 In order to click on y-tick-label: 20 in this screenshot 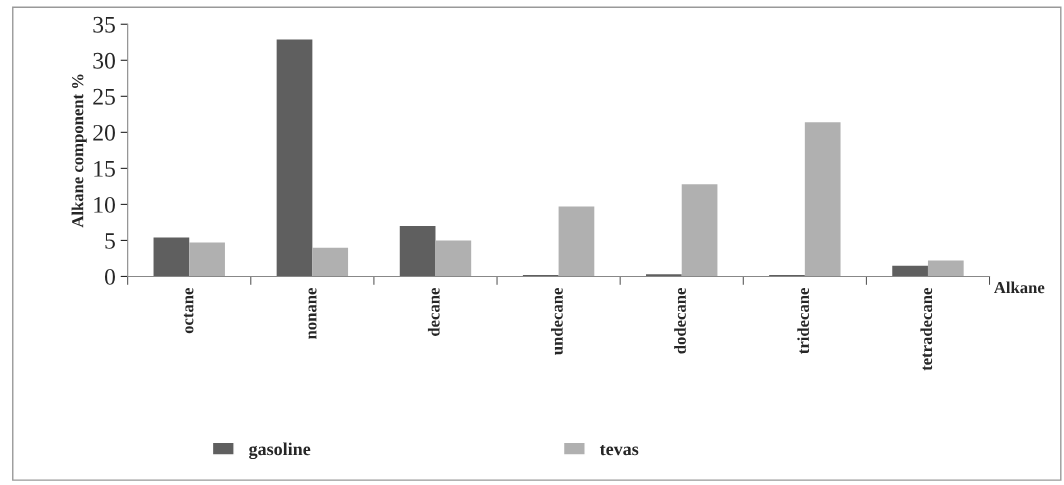, I will do `click(104, 132)`.